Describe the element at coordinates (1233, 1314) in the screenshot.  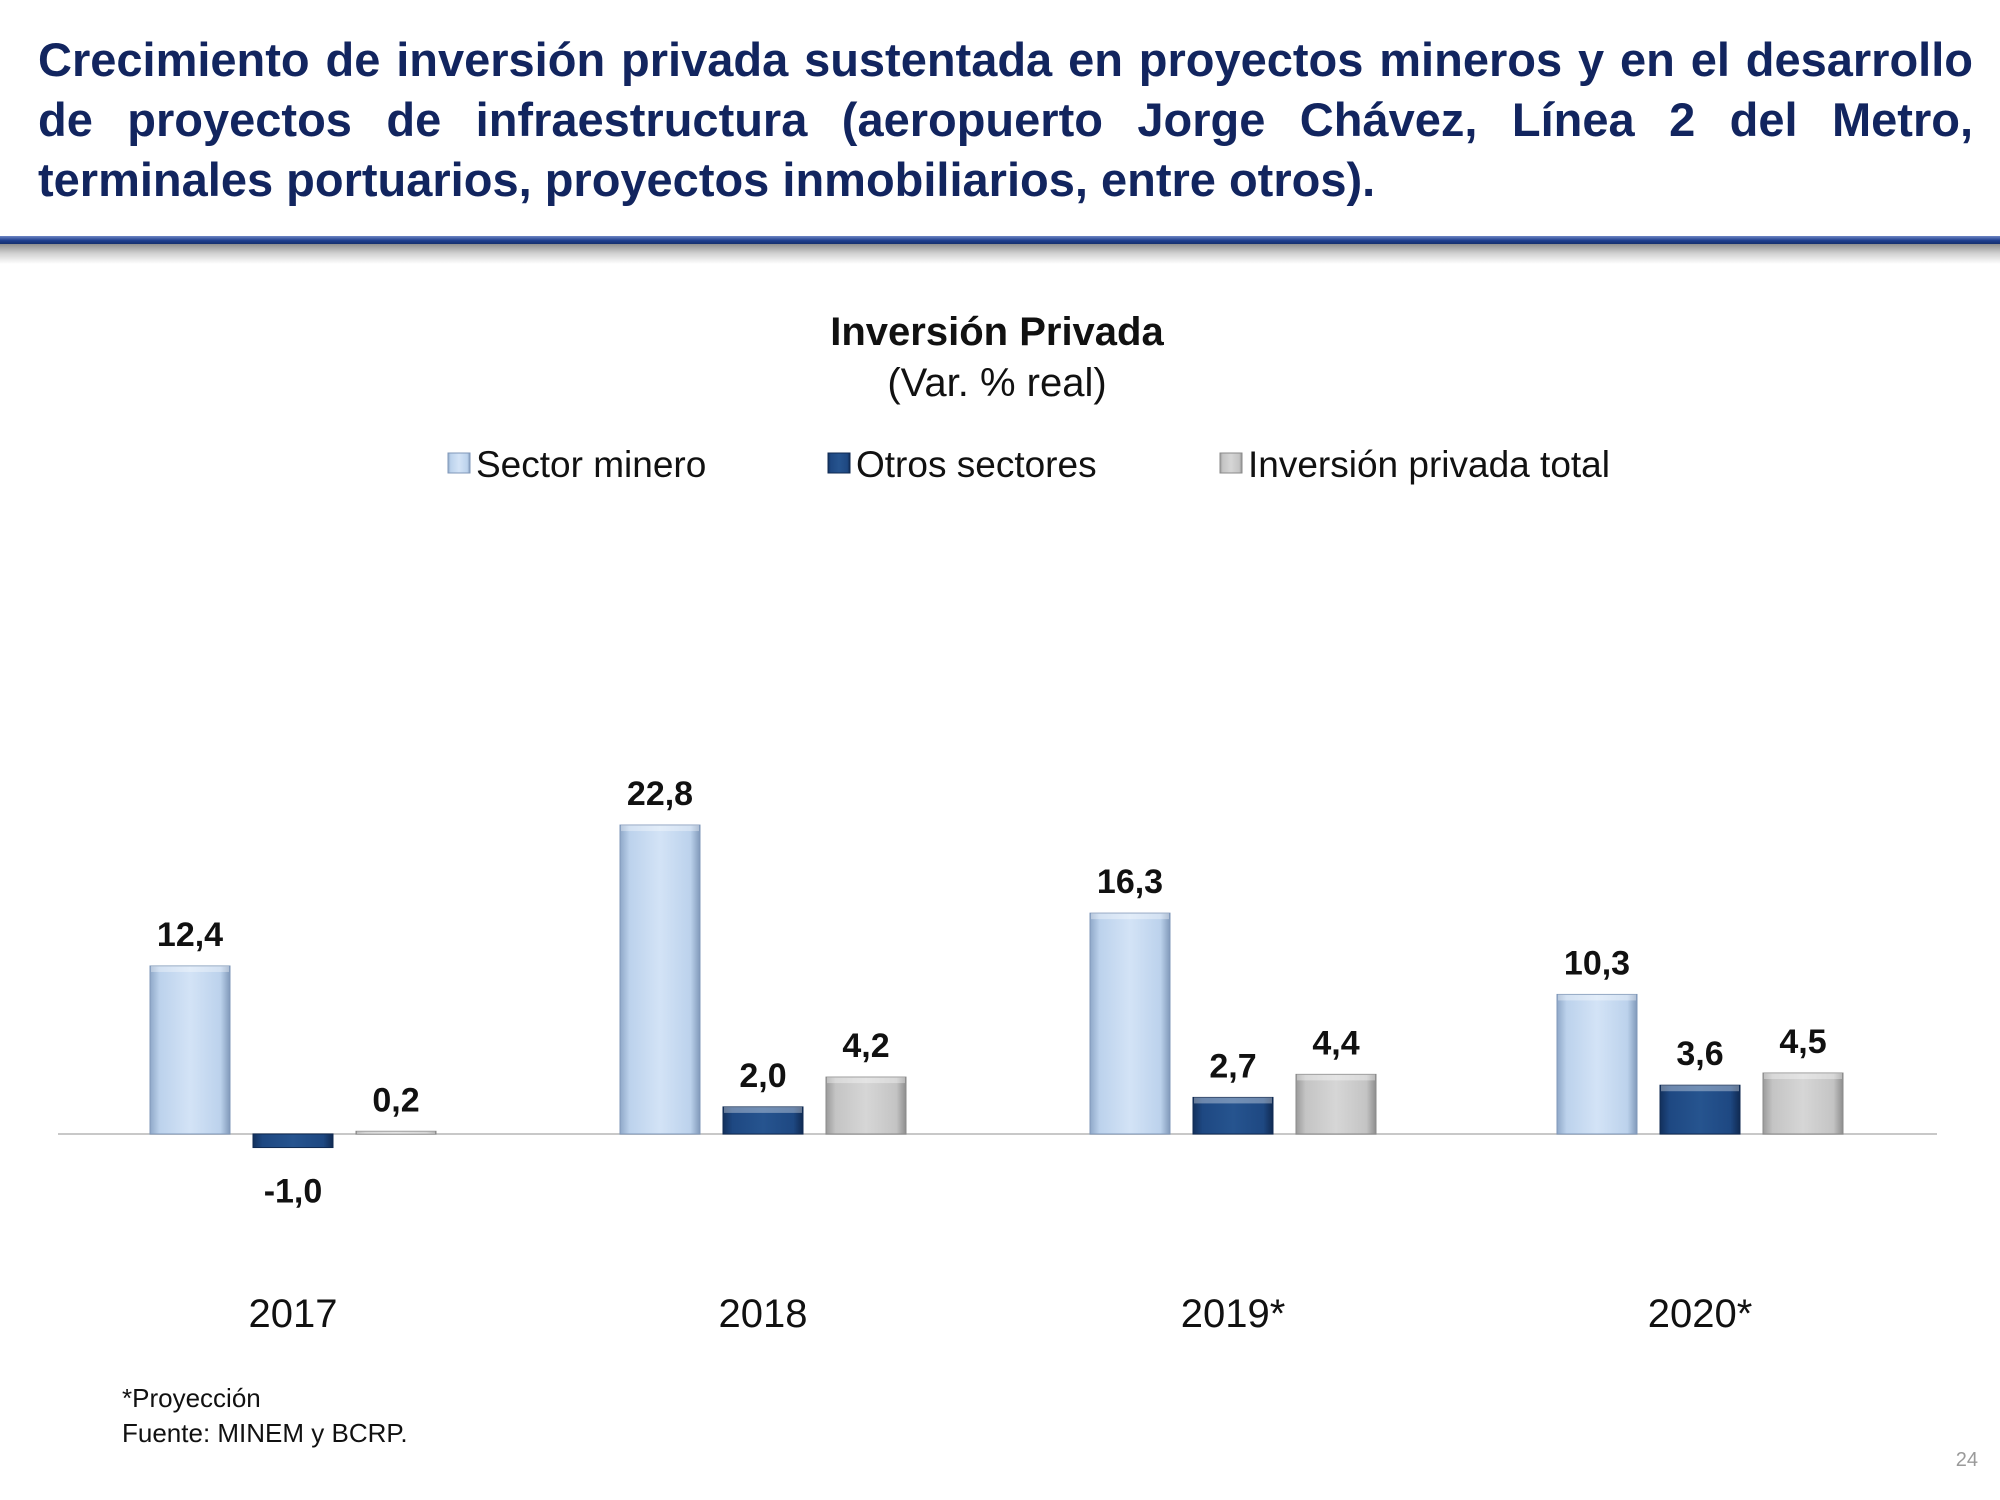
I see `x-tick-2019: 2019*` at that location.